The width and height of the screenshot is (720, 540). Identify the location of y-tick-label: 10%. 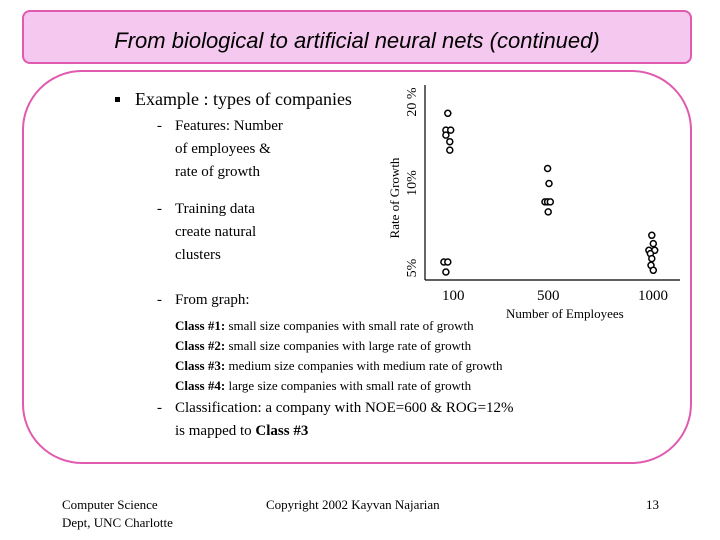
(412, 183).